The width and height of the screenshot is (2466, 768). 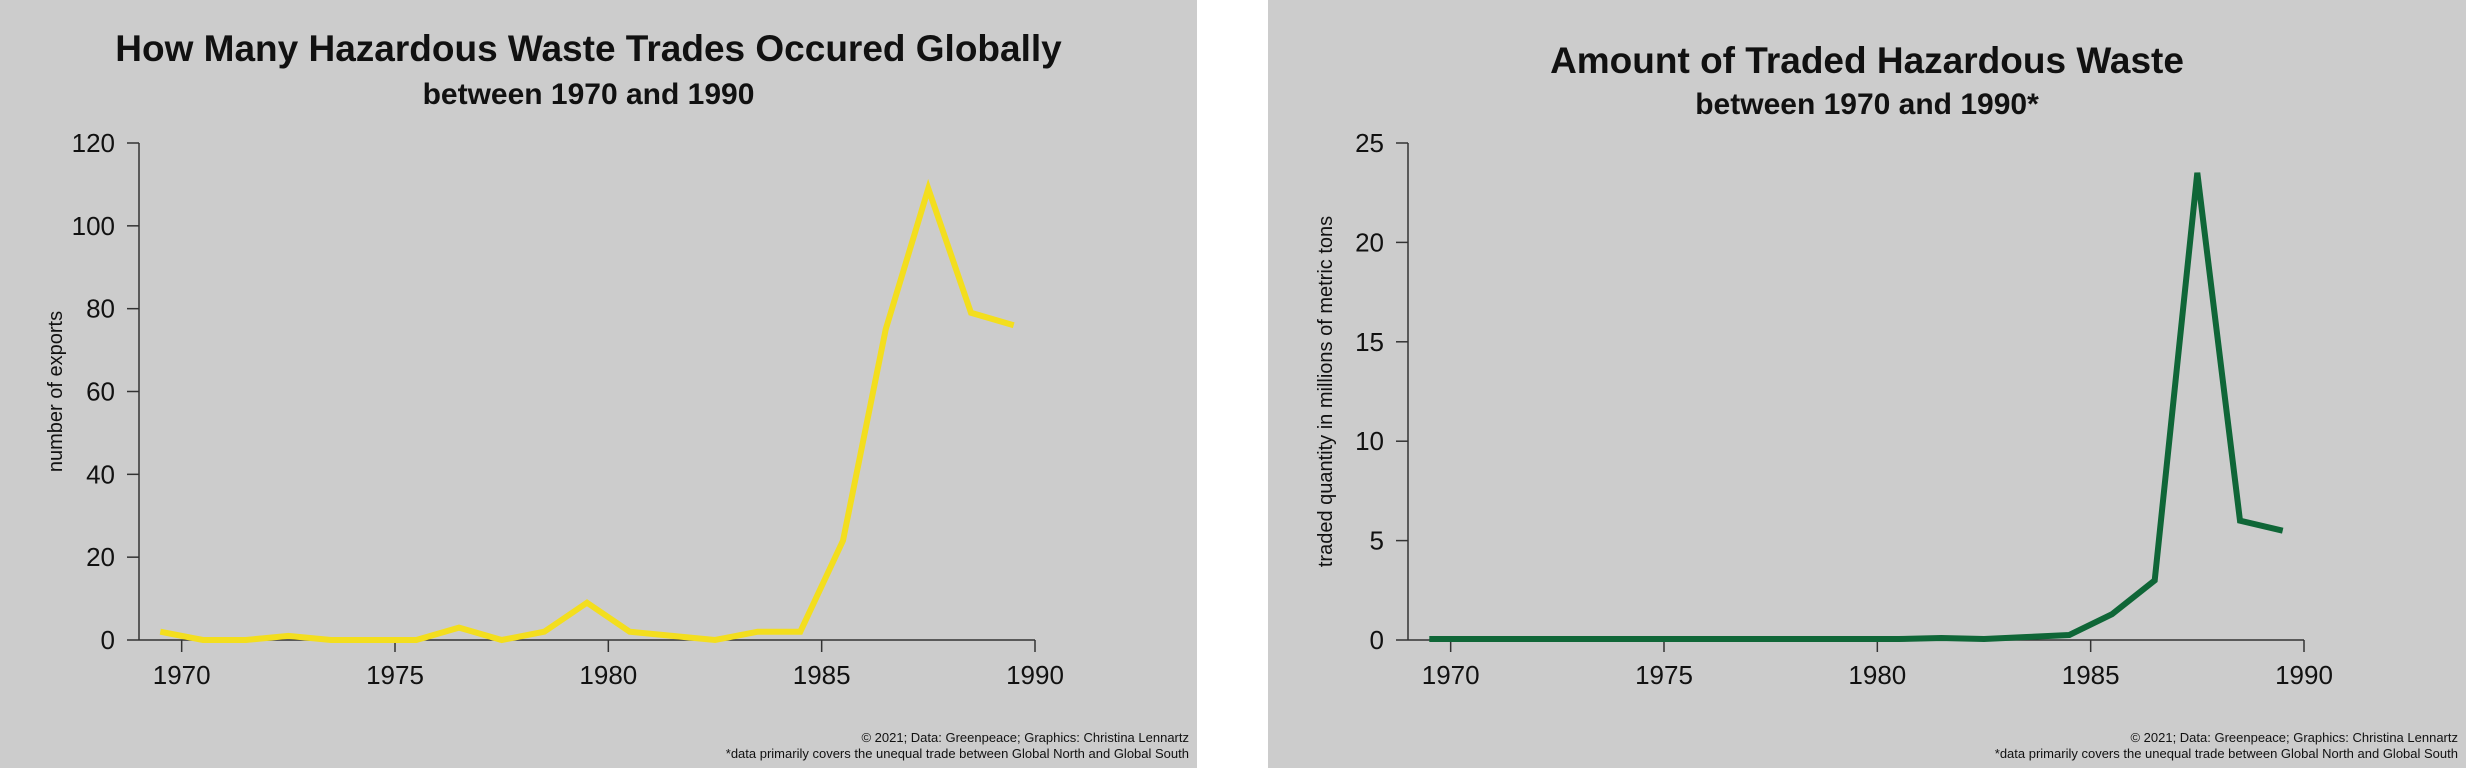 I want to click on y-tick-label: 40, so click(x=100, y=474).